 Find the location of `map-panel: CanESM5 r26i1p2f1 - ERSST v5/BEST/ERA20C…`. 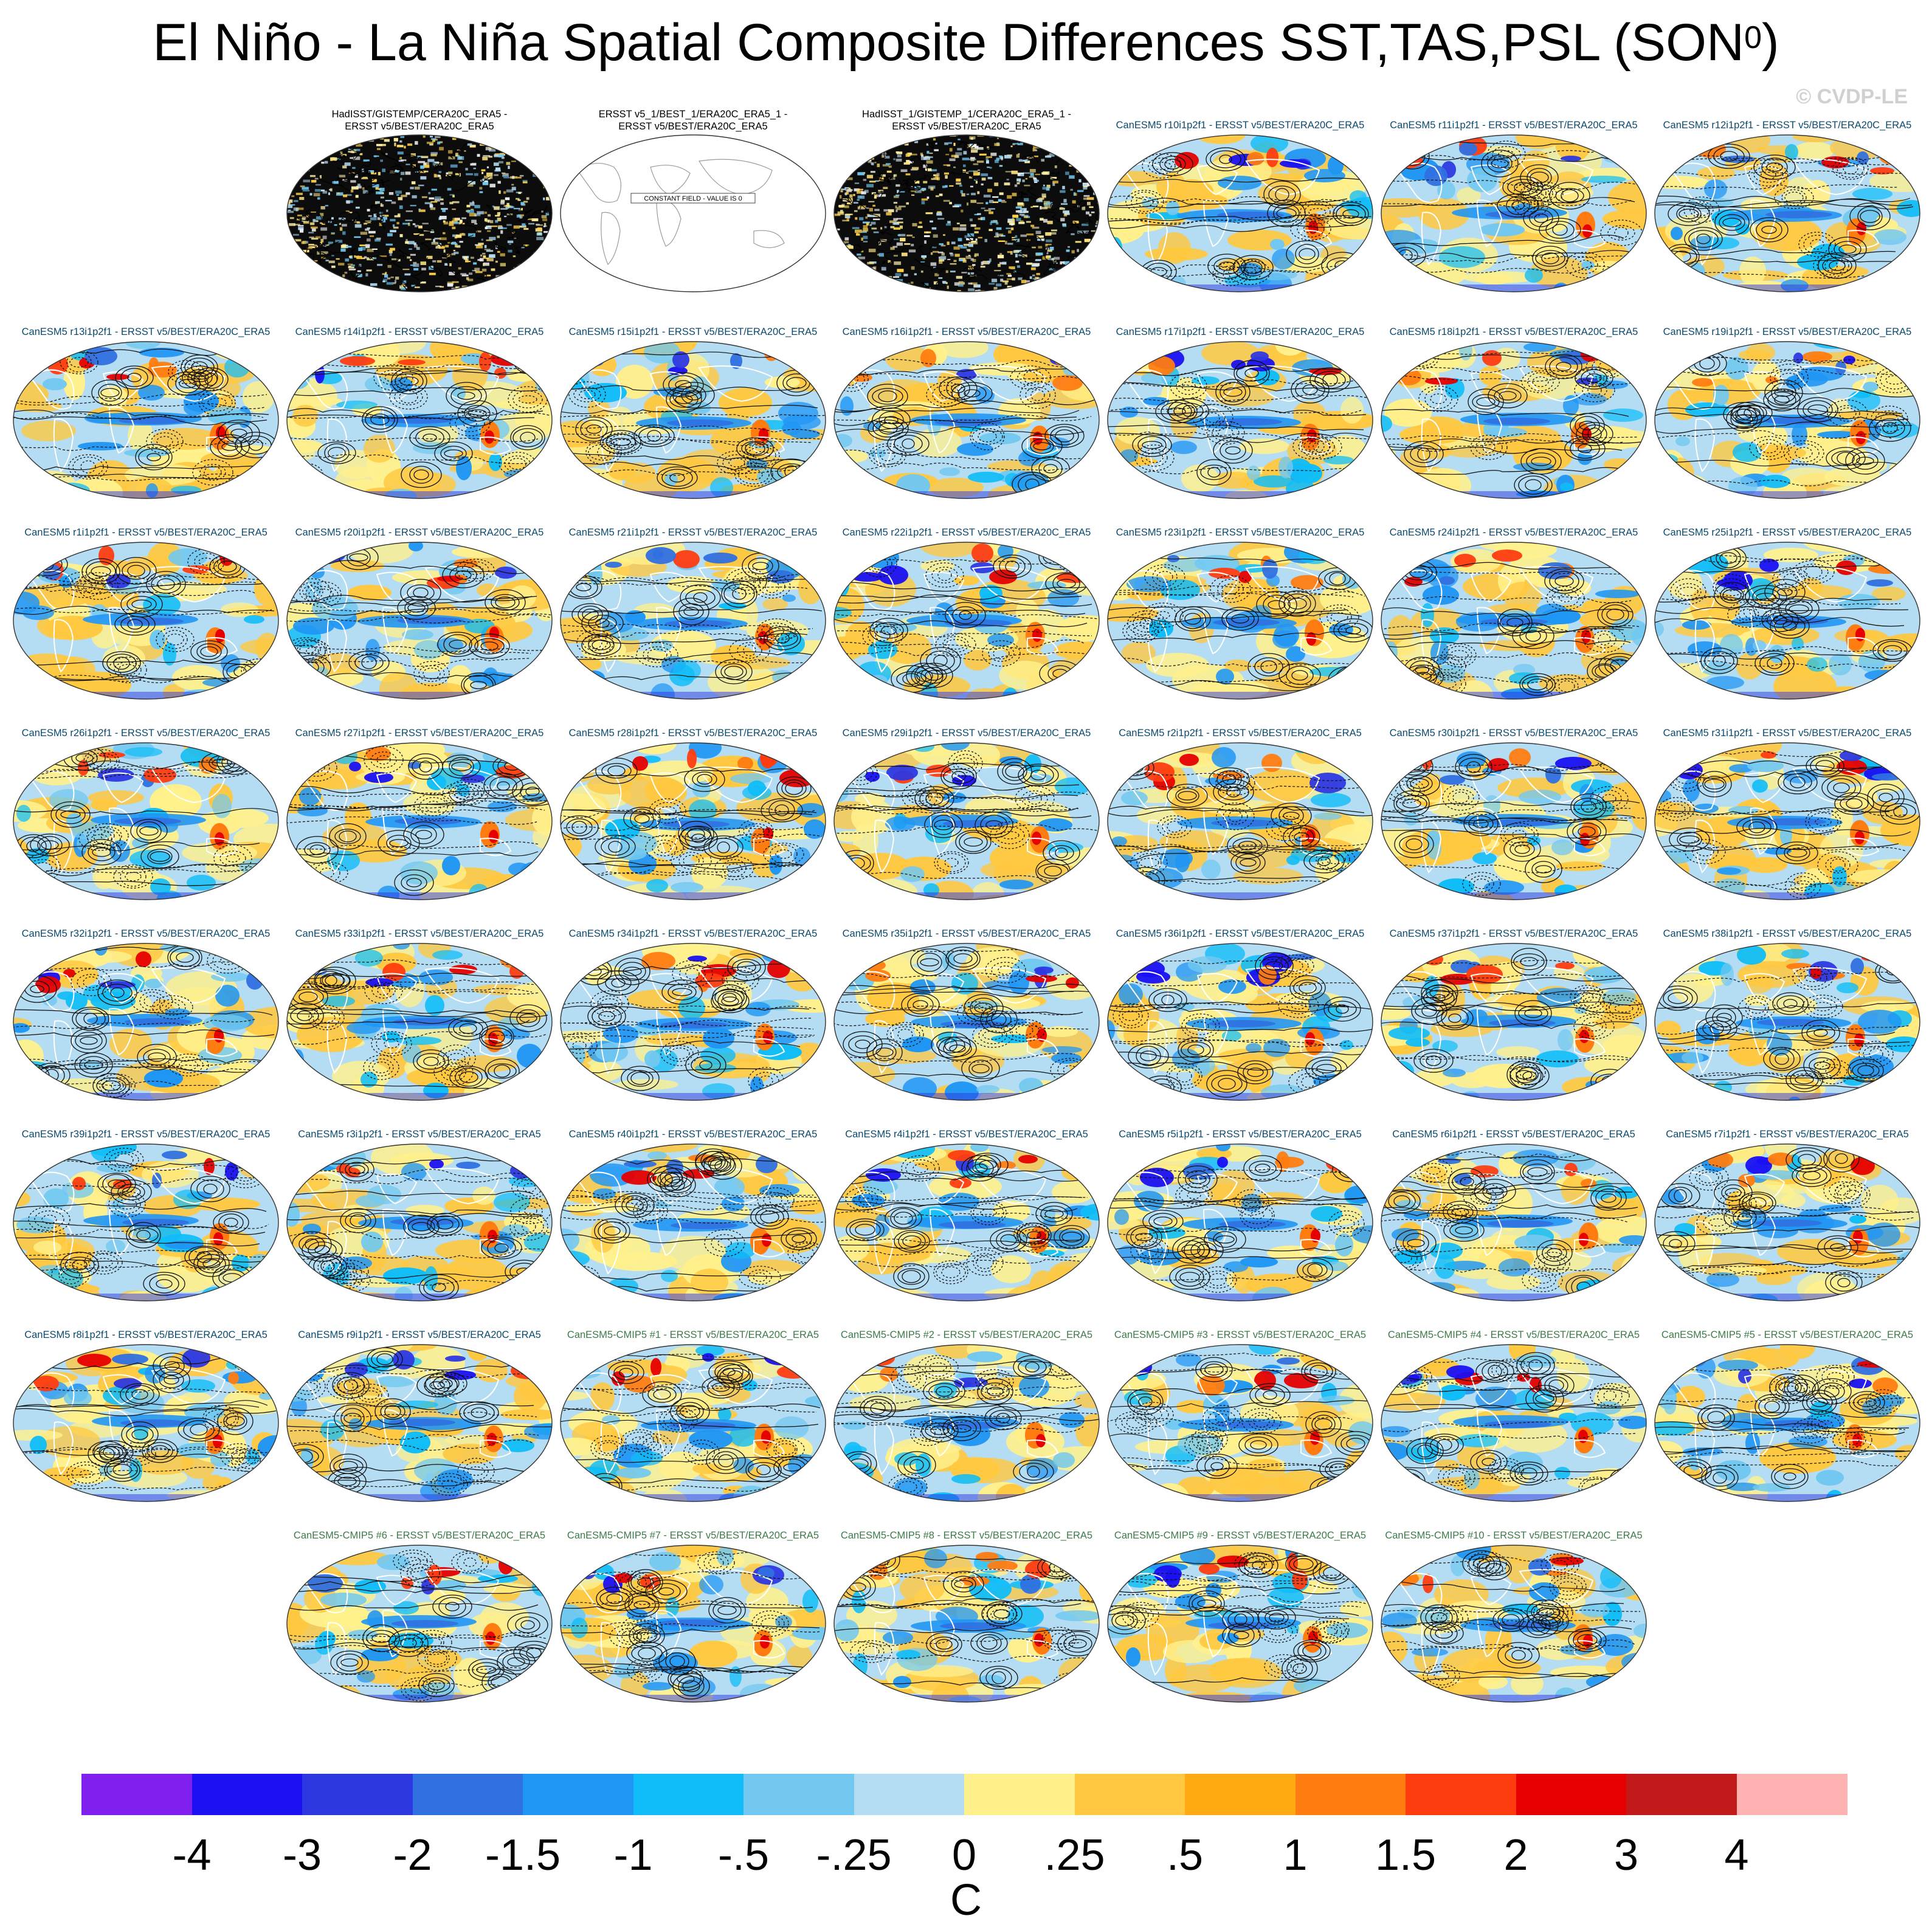

map-panel: CanESM5 r26i1p2f1 - ERSST v5/BEST/ERA20C… is located at coordinates (146, 810).